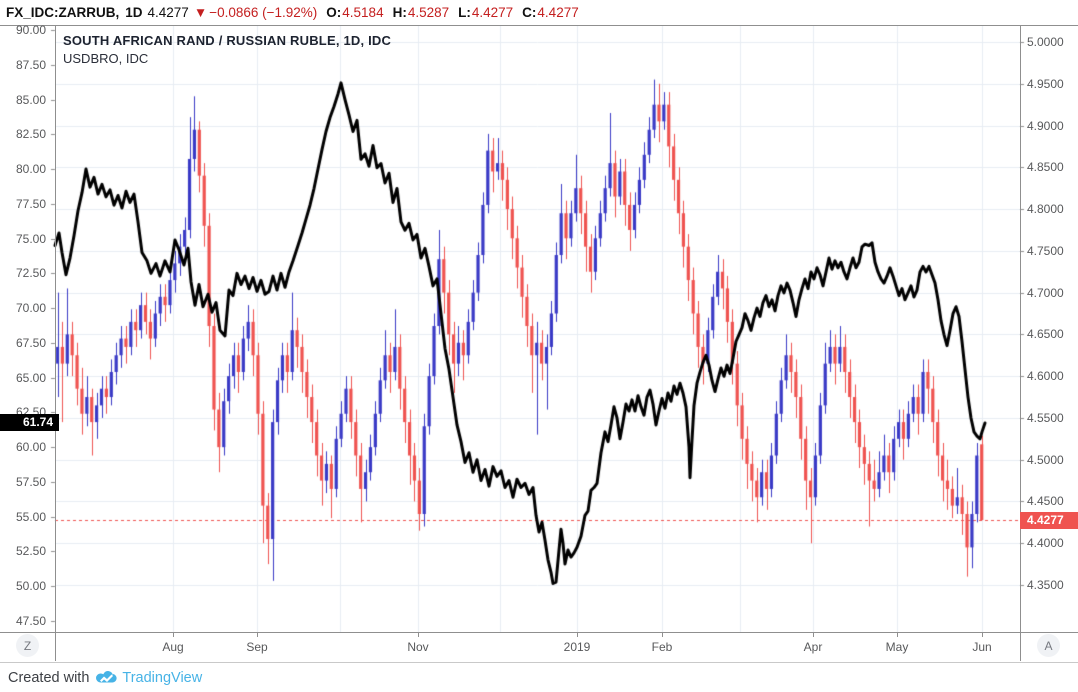 This screenshot has width=1078, height=692. What do you see at coordinates (662, 647) in the screenshot?
I see `time-axis-label: Feb` at bounding box center [662, 647].